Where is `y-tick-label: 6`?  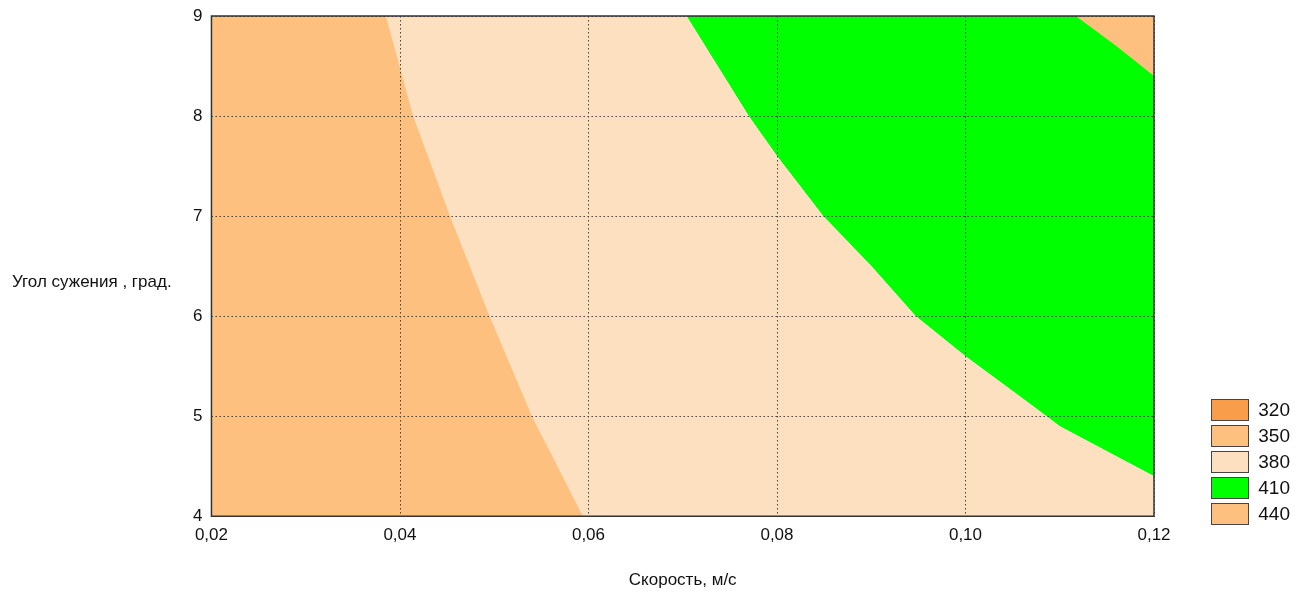 y-tick-label: 6 is located at coordinates (197, 315).